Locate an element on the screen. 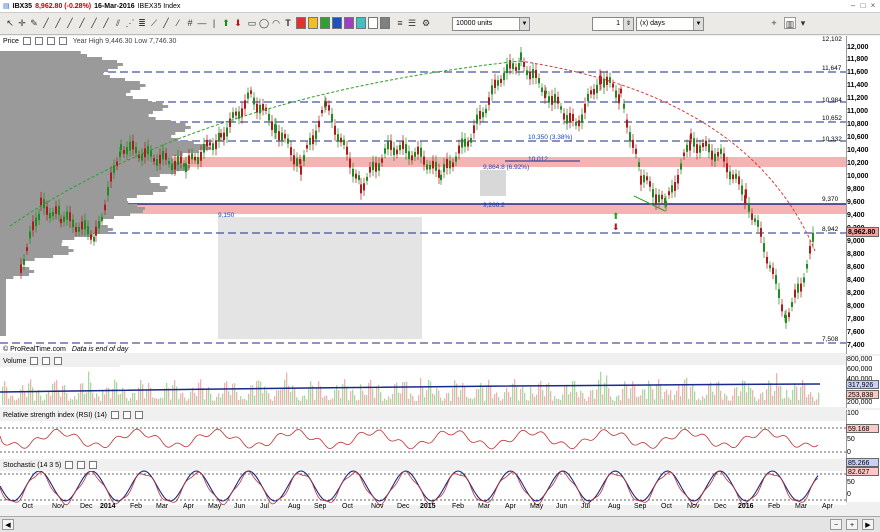 This screenshot has height=532, width=880. rectangle-tool-icon: ▭ is located at coordinates (252, 23).